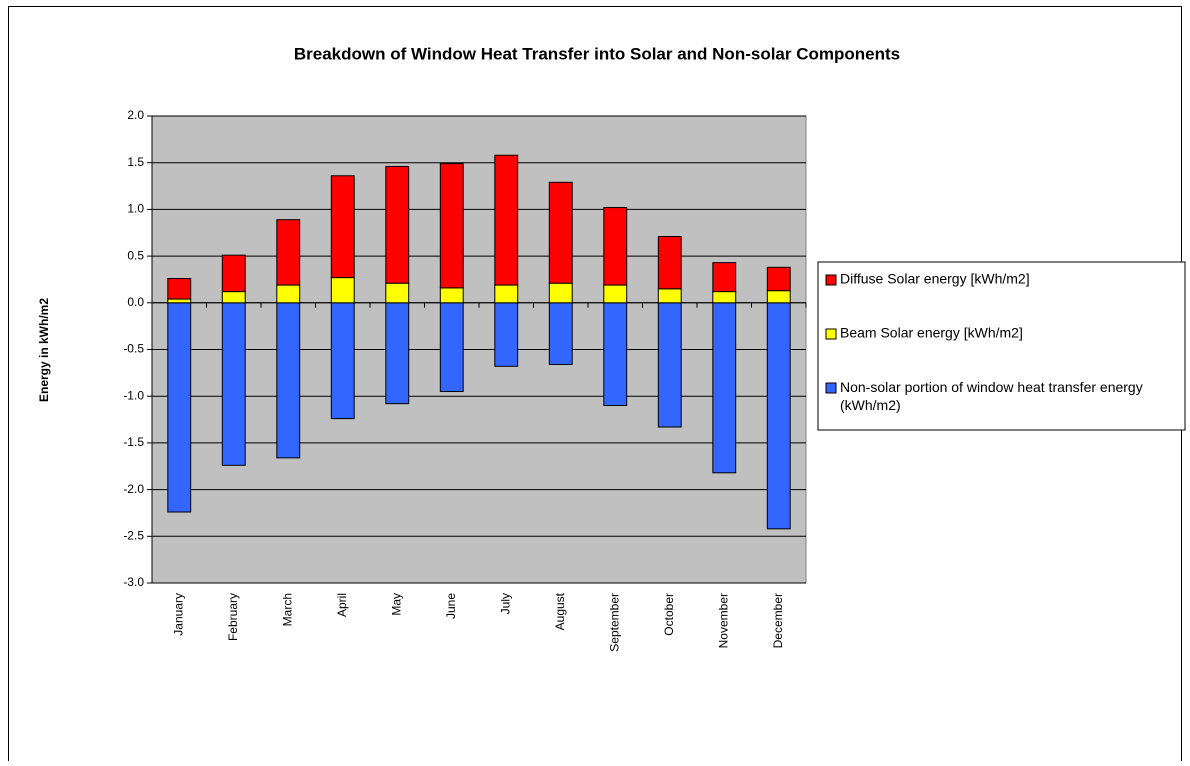  Describe the element at coordinates (931, 333) in the screenshot. I see `legend-label: Beam Solar energy [kWh/m2]` at that location.